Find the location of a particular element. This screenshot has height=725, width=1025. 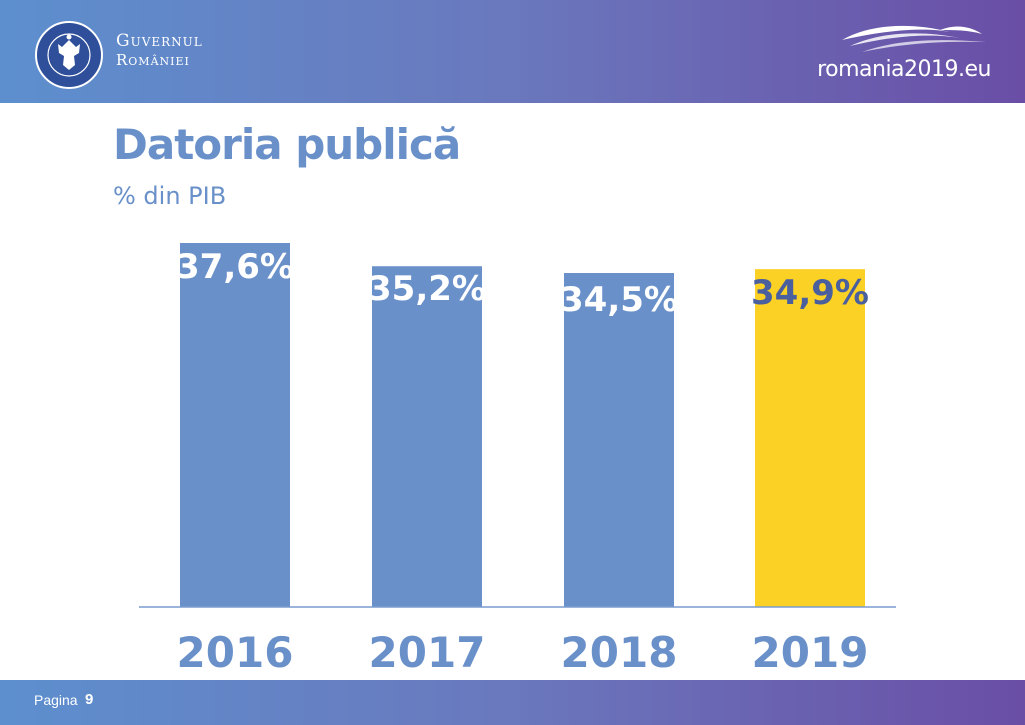

government-seal-icon is located at coordinates (69, 55).